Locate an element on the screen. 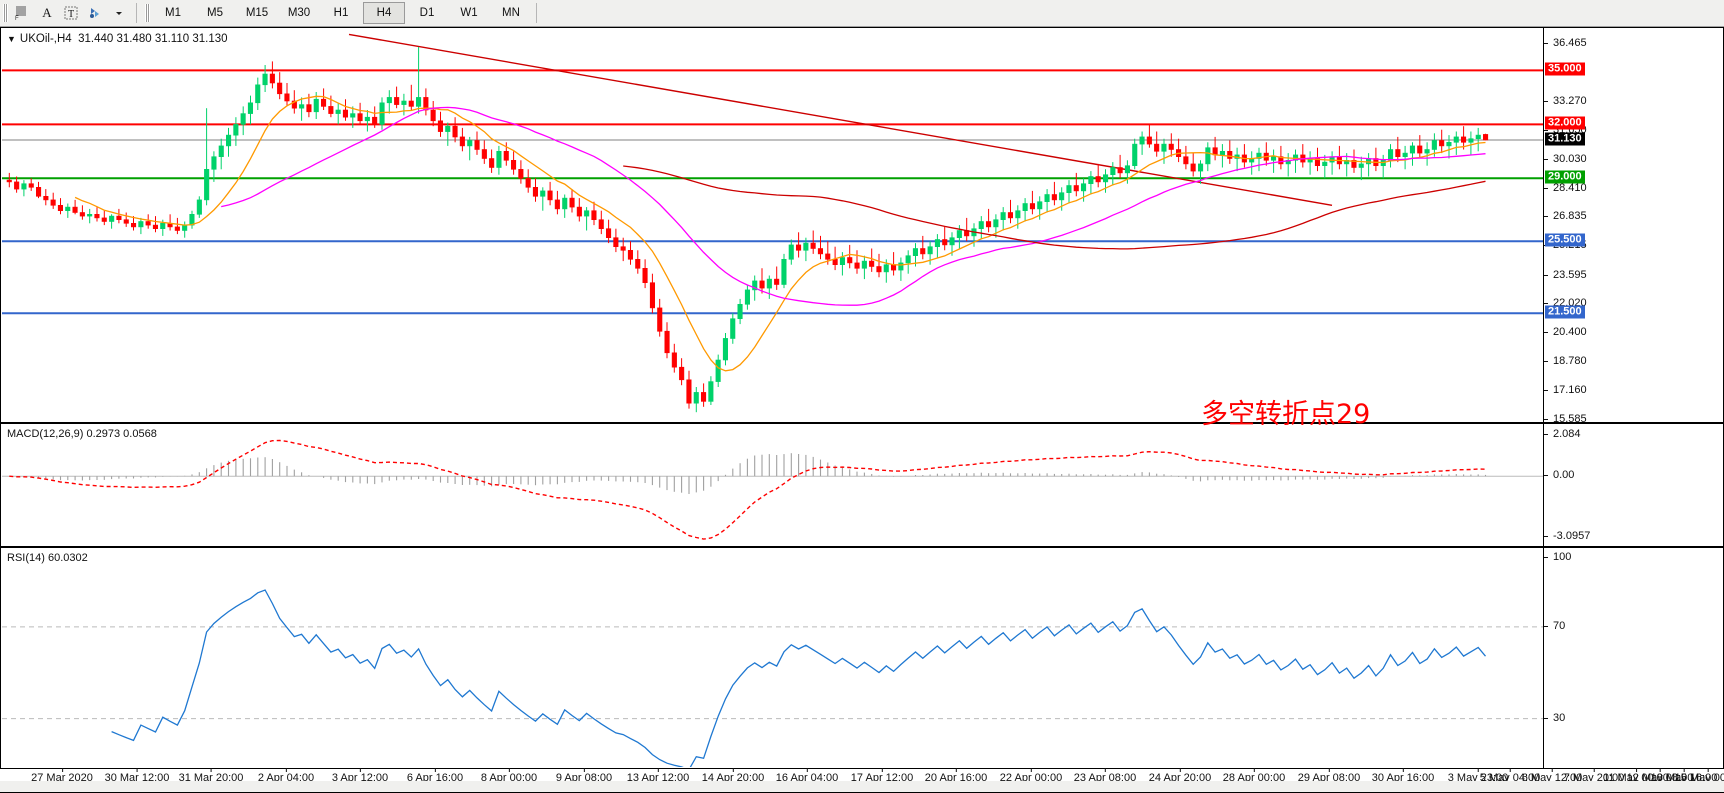 This screenshot has width=1724, height=793. price-level-tag: 35.000 is located at coordinates (1565, 69).